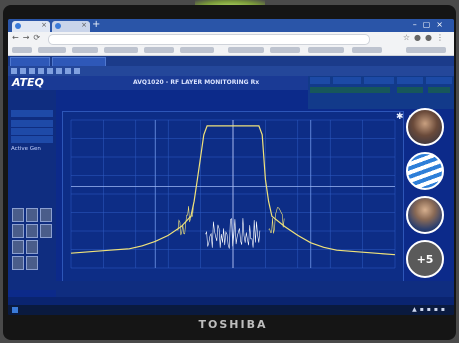 Image resolution: width=459 pixels, height=343 pixels. I want to click on laptop-brand: TOSHIBA, so click(233, 324).